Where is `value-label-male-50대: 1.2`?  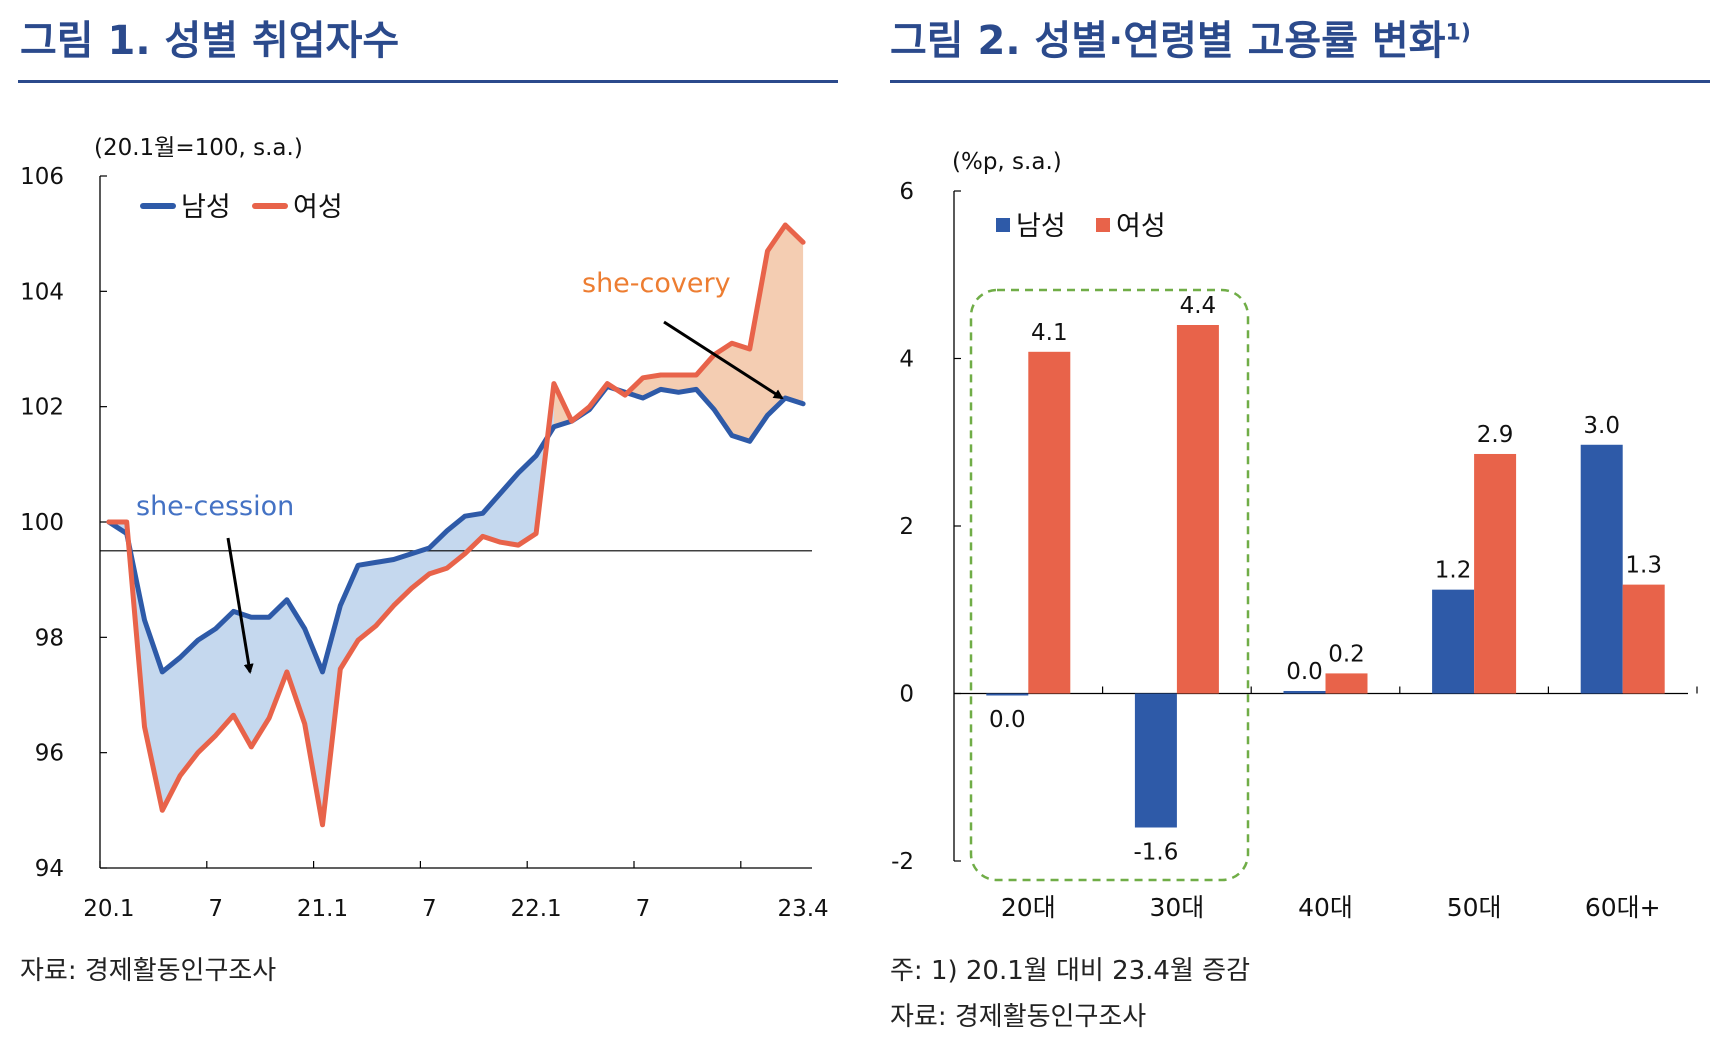
value-label-male-50대: 1.2 is located at coordinates (1453, 571).